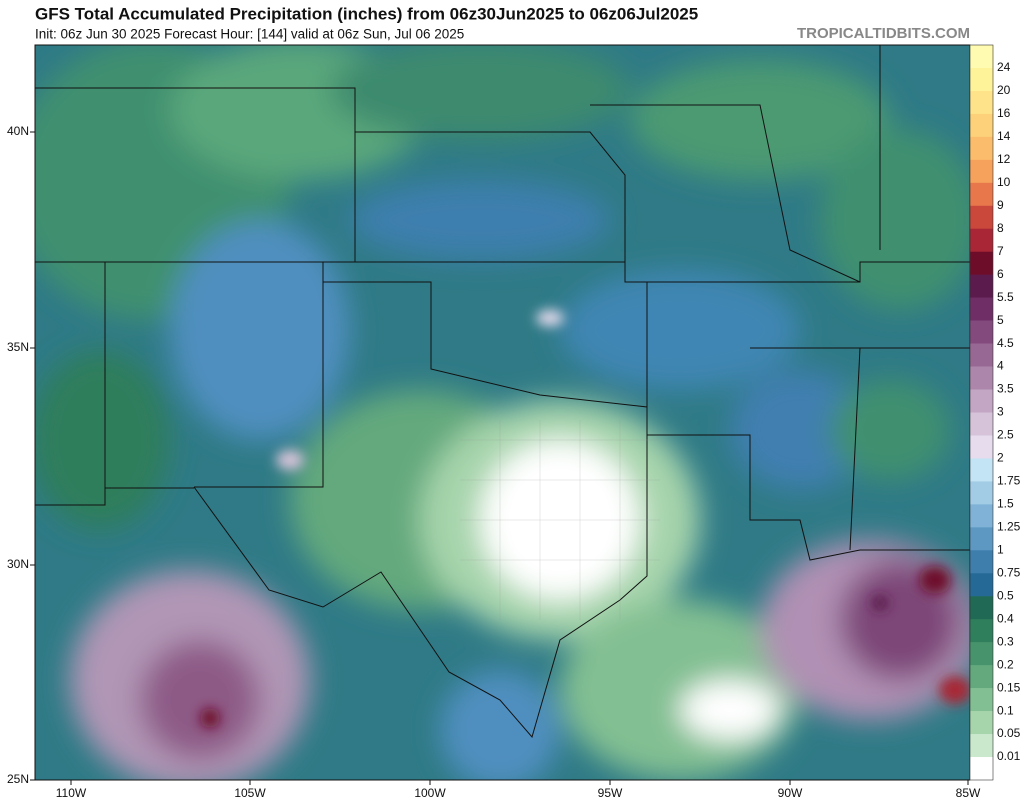 Image resolution: width=1024 pixels, height=806 pixels. I want to click on colorbar-label: 2, so click(1000, 458).